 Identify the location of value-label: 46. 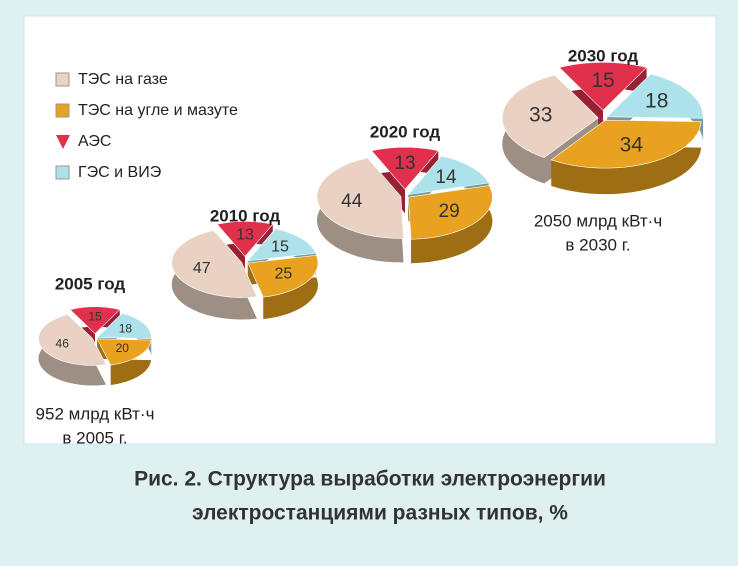
(63, 343).